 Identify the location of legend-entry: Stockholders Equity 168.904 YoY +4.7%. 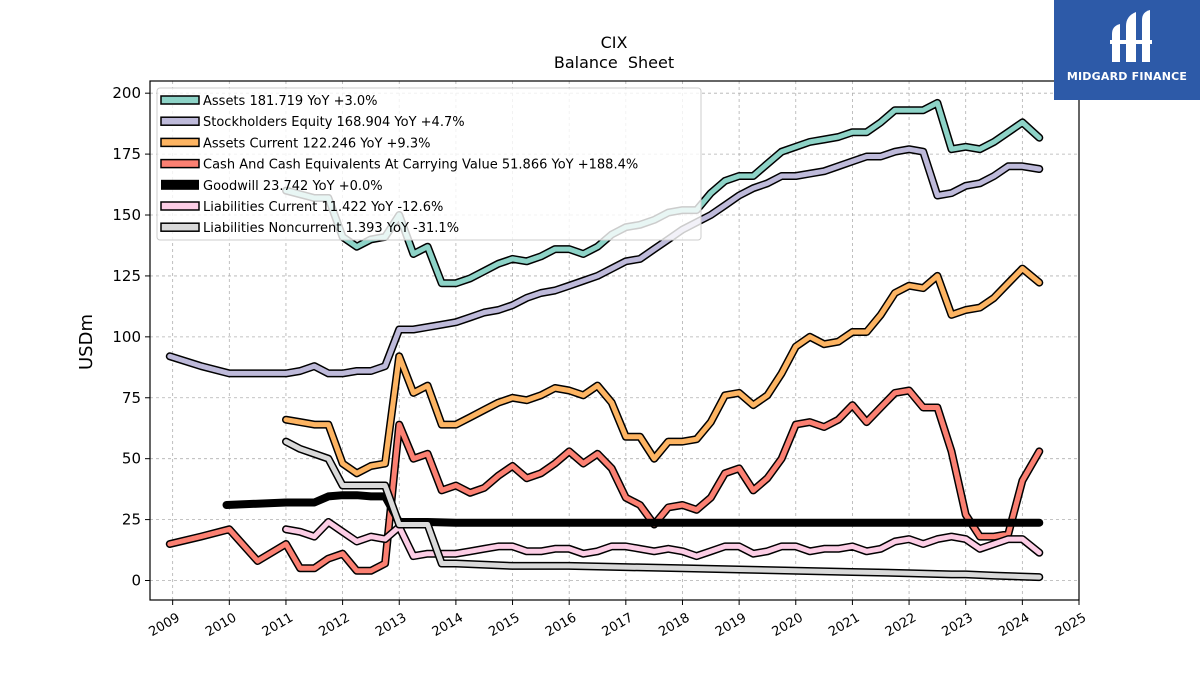
(312, 122).